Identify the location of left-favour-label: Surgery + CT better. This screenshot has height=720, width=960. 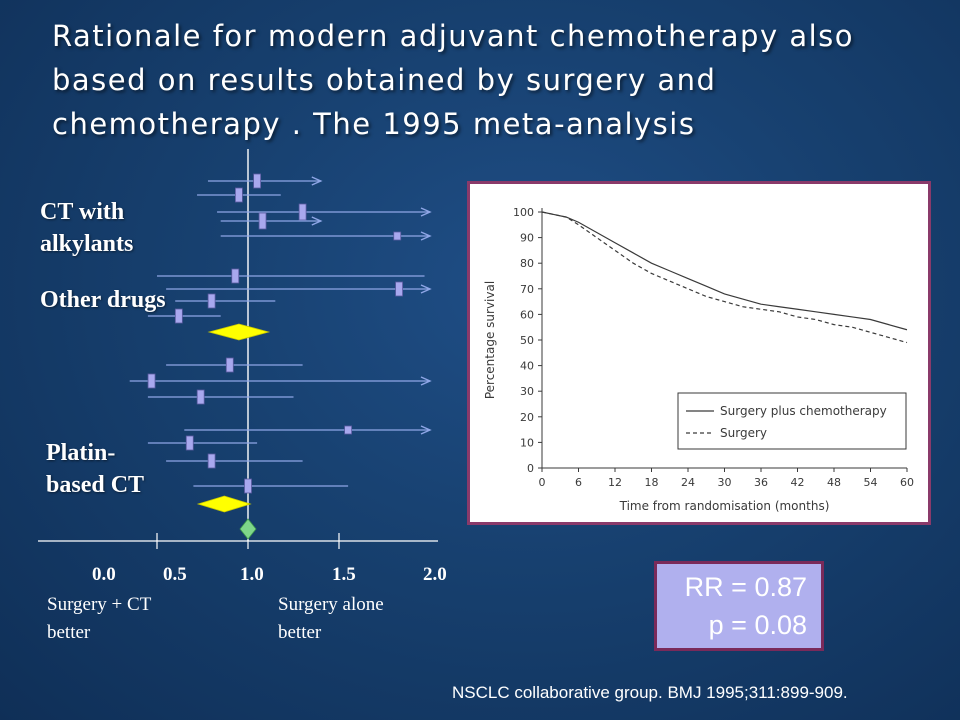
(99, 619).